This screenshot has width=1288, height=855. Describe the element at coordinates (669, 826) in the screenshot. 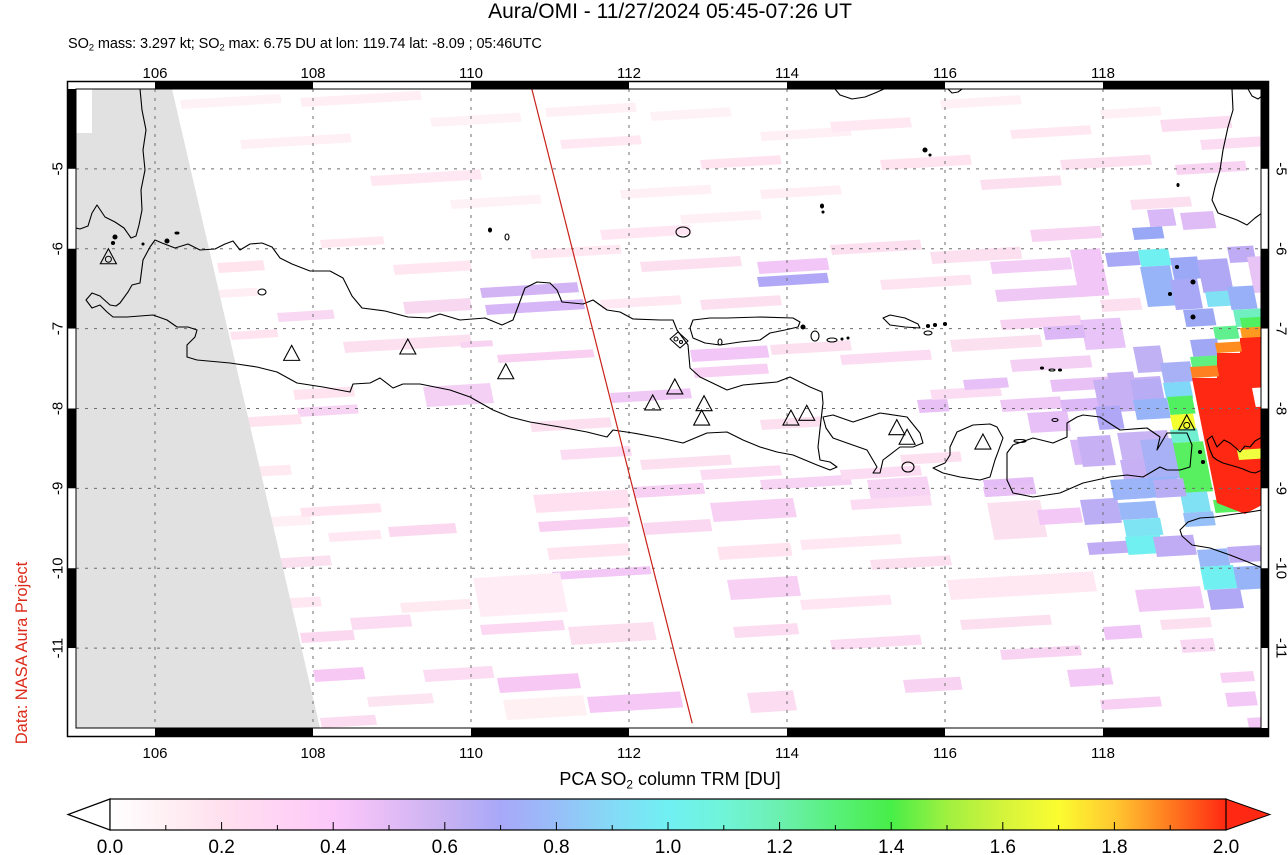

I see `colorbar: 0.0 0.2 0.4 0.6 0.8 1.0 1.2 1.4 1.6 1.8 2.0` at that location.